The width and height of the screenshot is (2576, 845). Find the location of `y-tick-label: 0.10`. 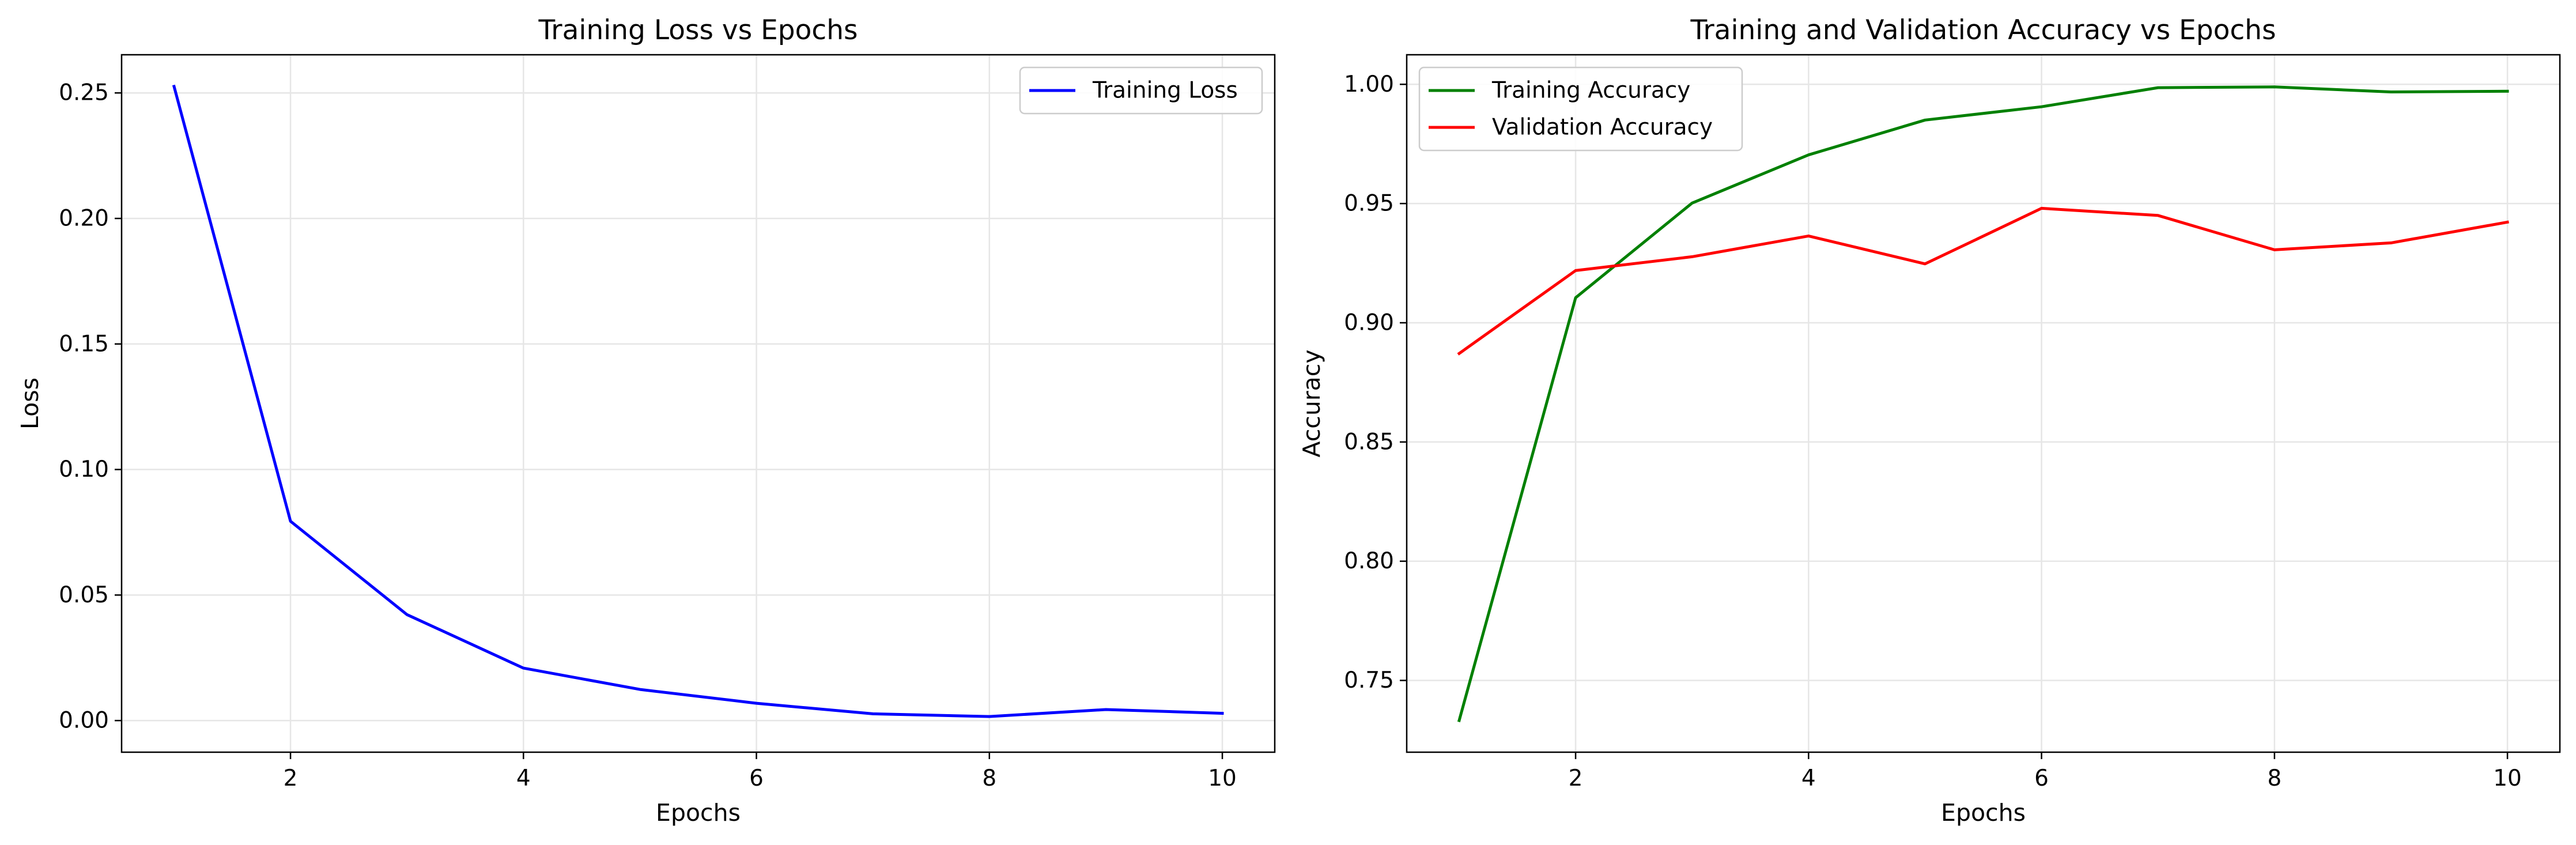

y-tick-label: 0.10 is located at coordinates (84, 470).